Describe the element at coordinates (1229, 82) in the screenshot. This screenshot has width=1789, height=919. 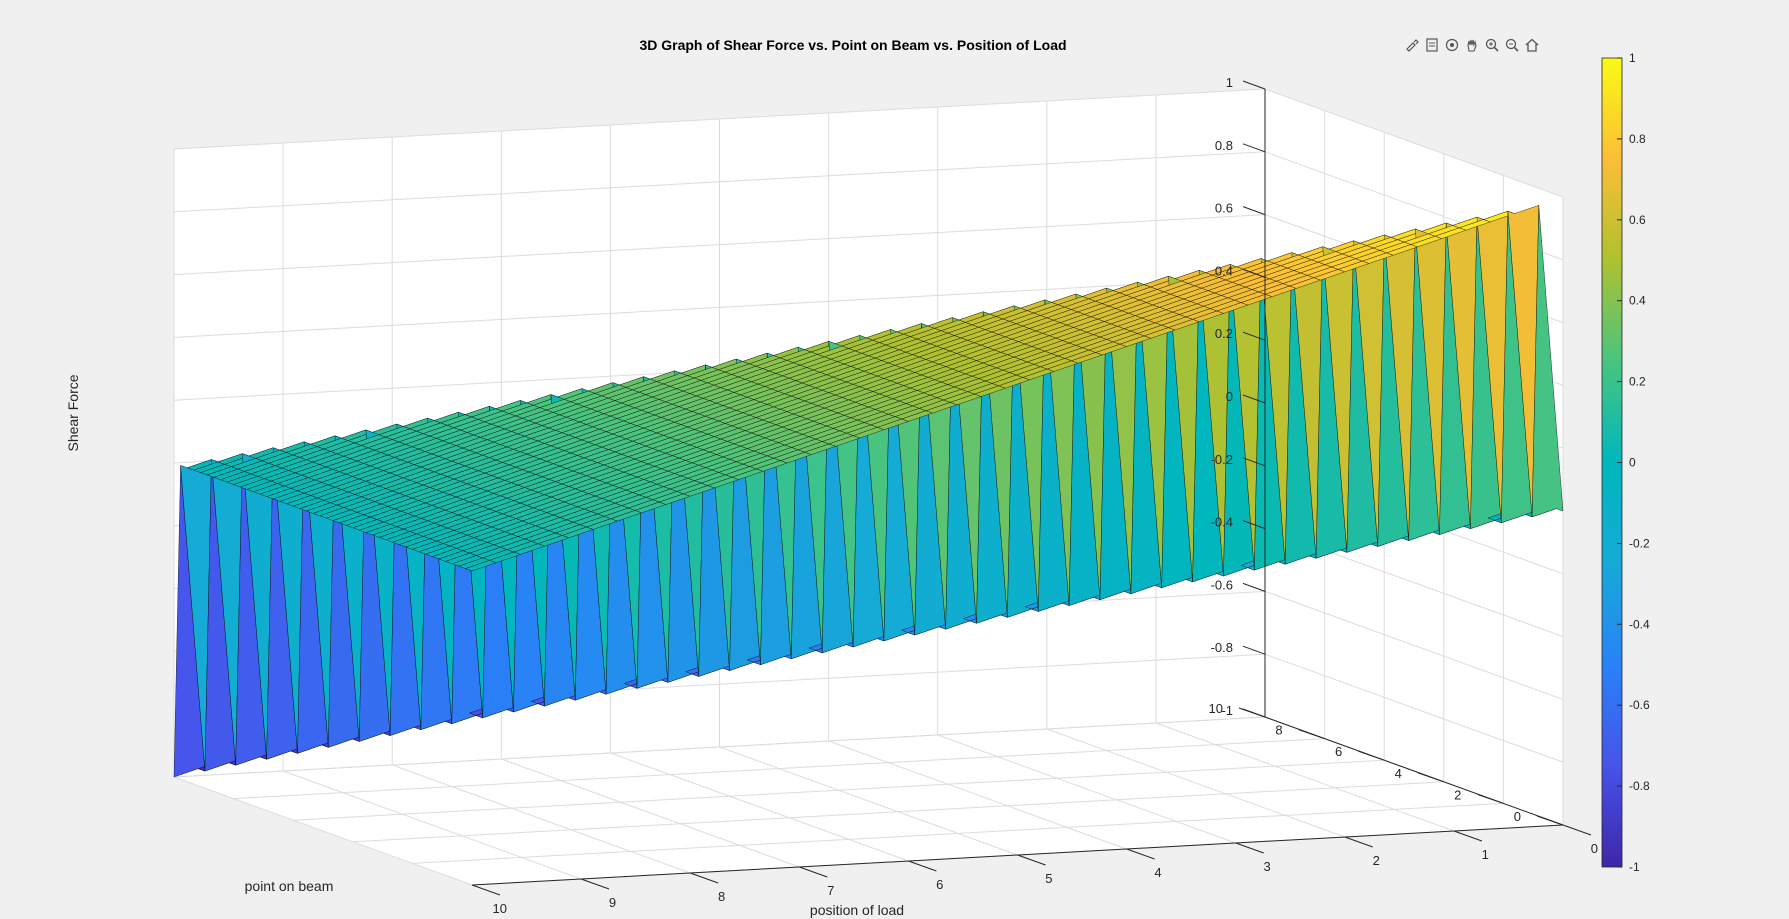
I see `z-tick-label: 1` at that location.